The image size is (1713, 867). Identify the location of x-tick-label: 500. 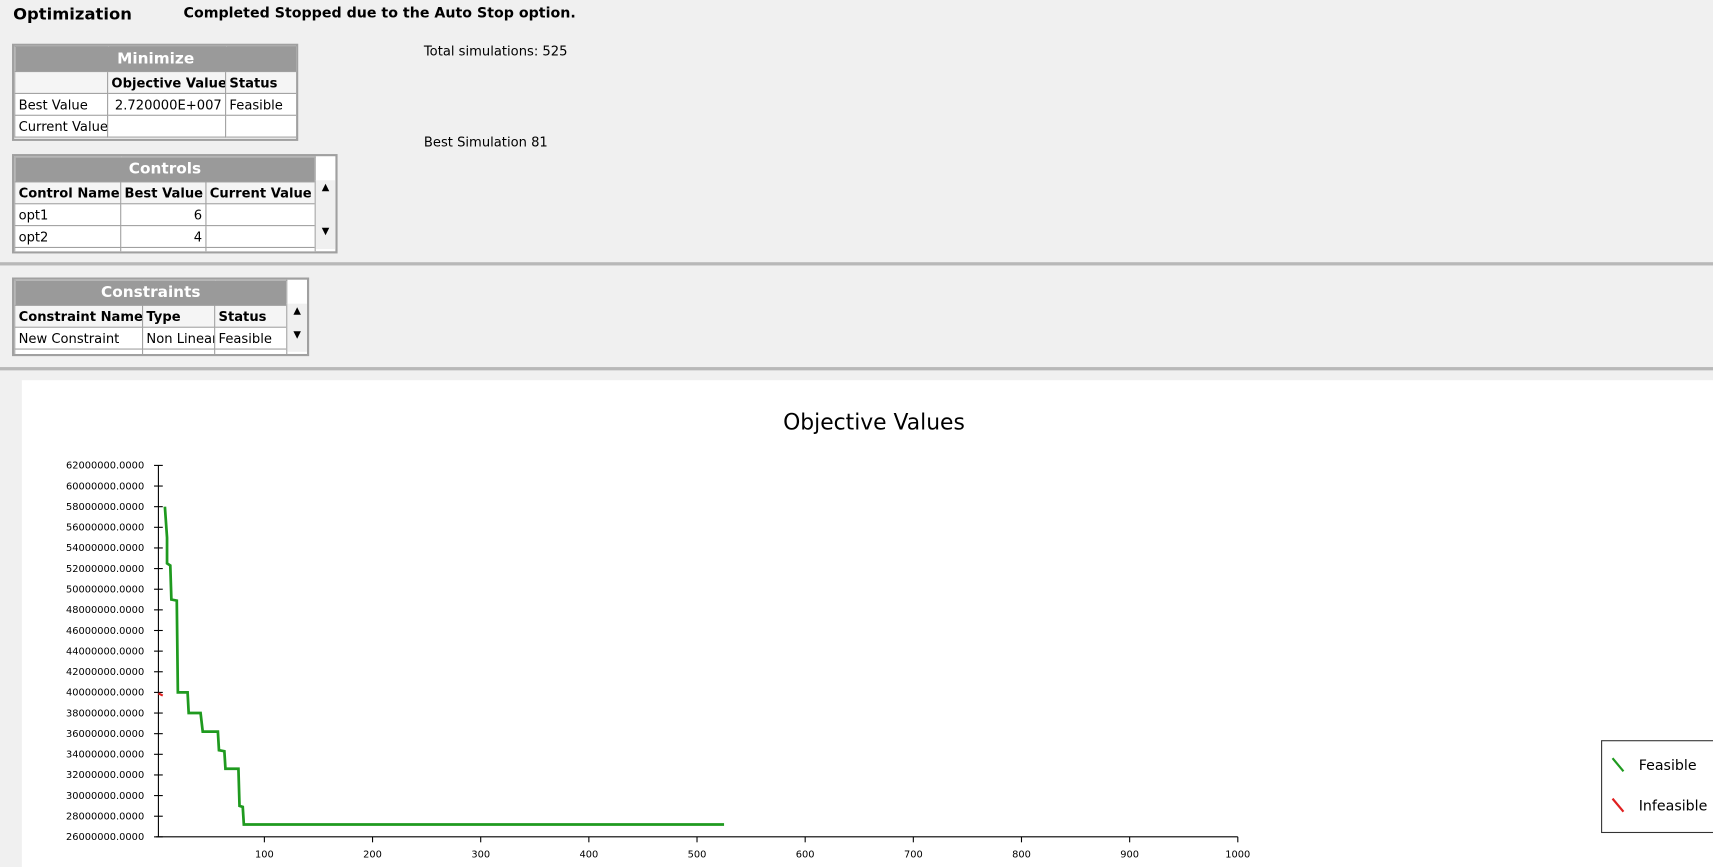
(697, 855).